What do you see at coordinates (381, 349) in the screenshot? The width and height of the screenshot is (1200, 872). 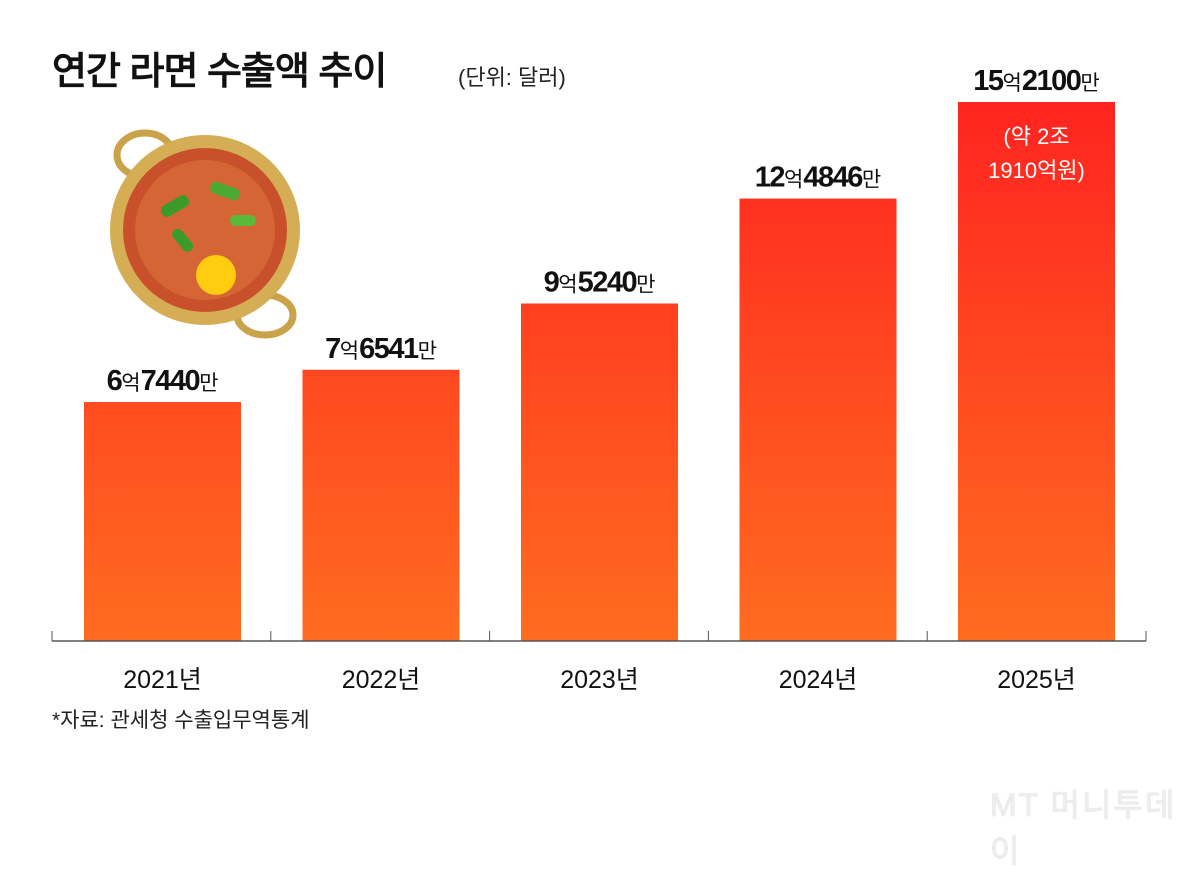 I see `data-label: 7억6541만` at bounding box center [381, 349].